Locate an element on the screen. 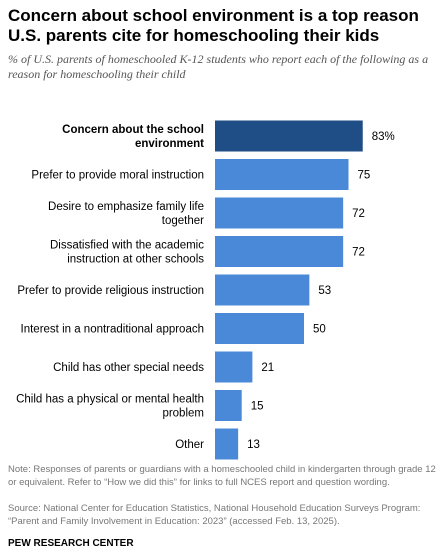 Image resolution: width=444 pixels, height=560 pixels. bar-desire-to-emphasize-family-life-together is located at coordinates (279, 213).